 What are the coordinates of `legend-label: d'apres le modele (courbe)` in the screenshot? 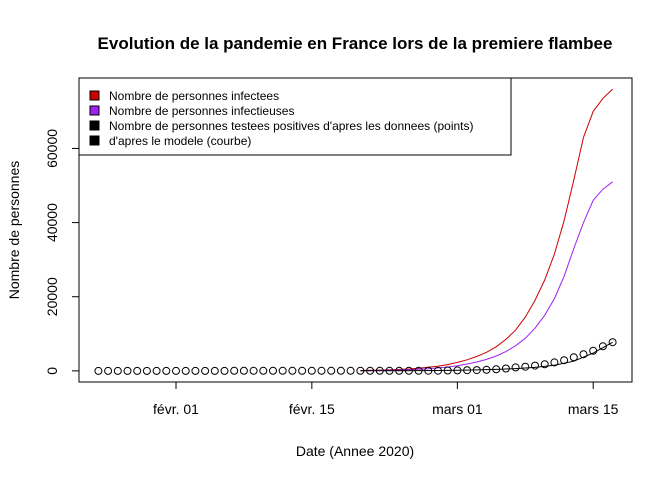 It's located at (180, 141).